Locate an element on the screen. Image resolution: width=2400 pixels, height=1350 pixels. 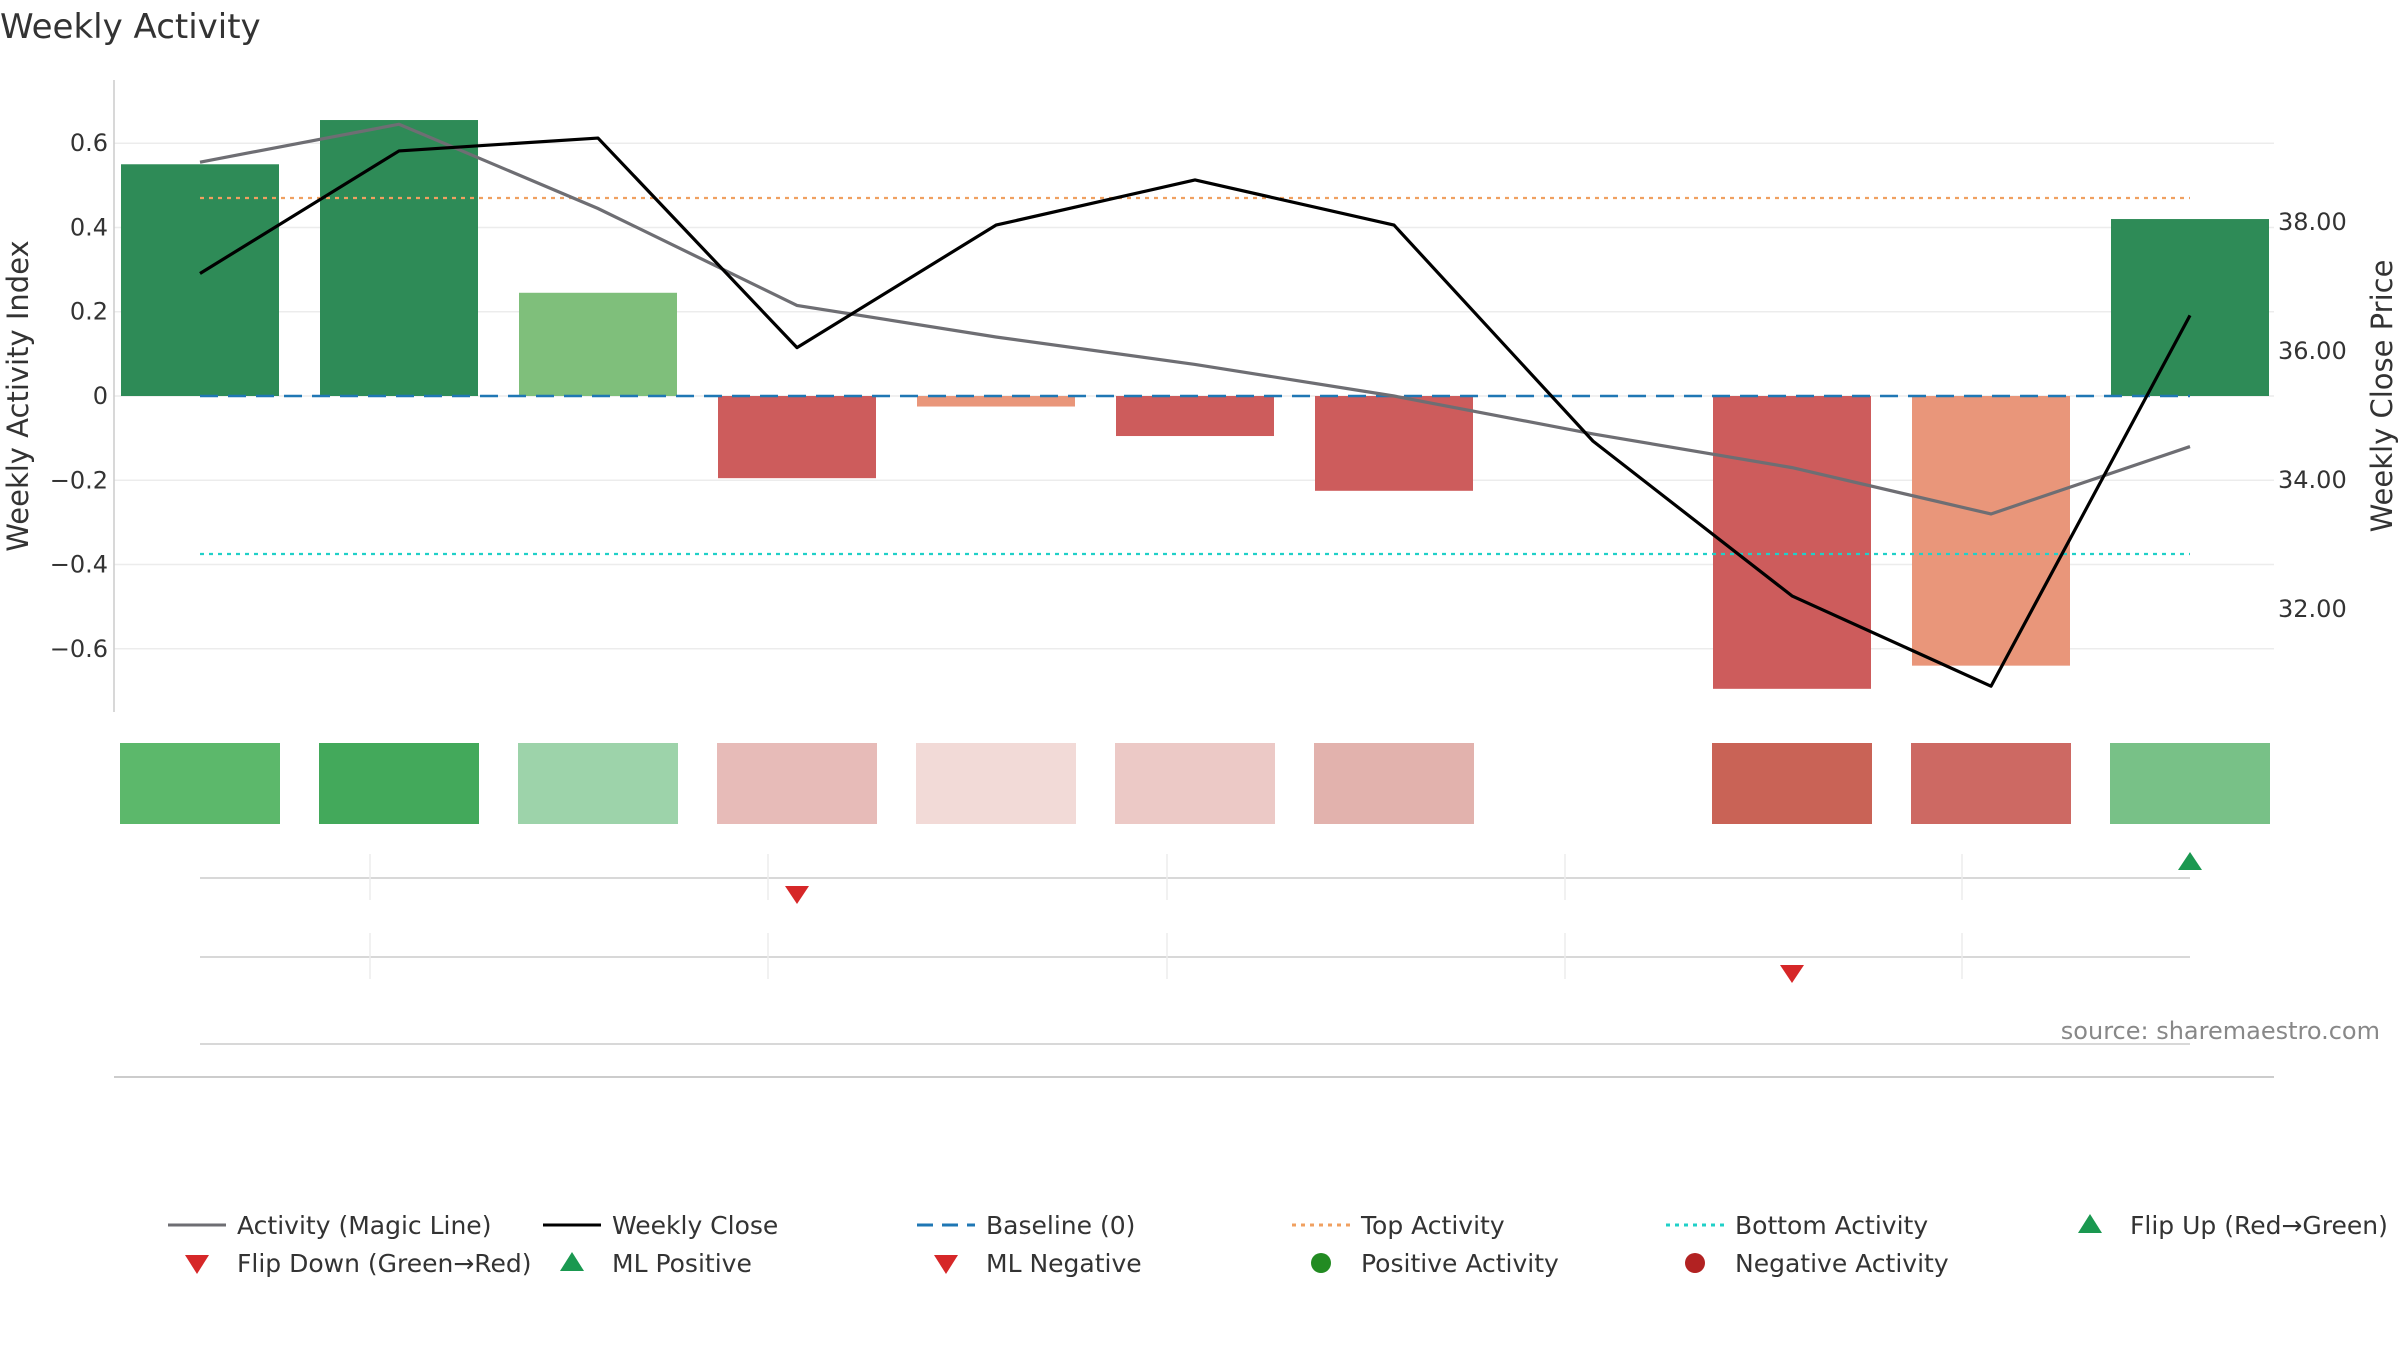
legend-item: Weekly Close is located at coordinates (660, 1225).